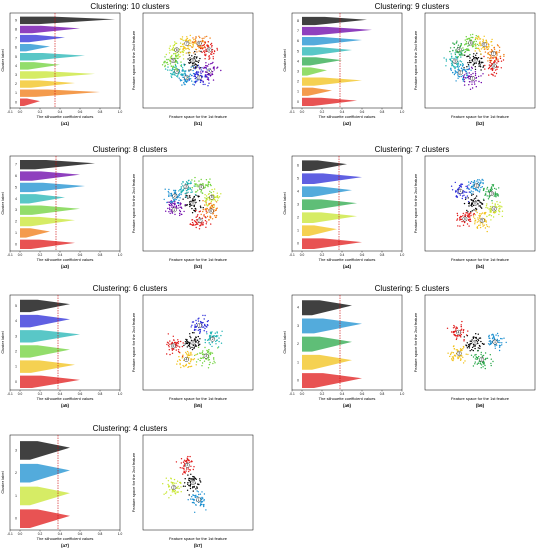 The width and height of the screenshot is (550, 548). I want to click on cluster-tick-label: 3, so click(16, 210).